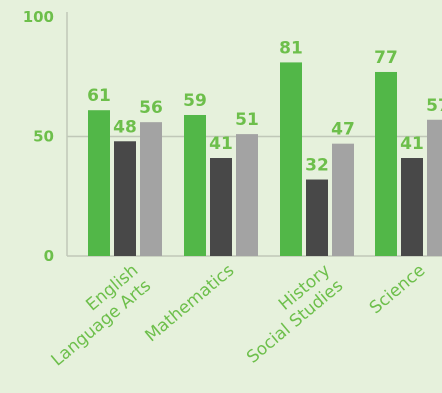  I want to click on category-label: EnglishLanguage Arts, so click(95, 315).